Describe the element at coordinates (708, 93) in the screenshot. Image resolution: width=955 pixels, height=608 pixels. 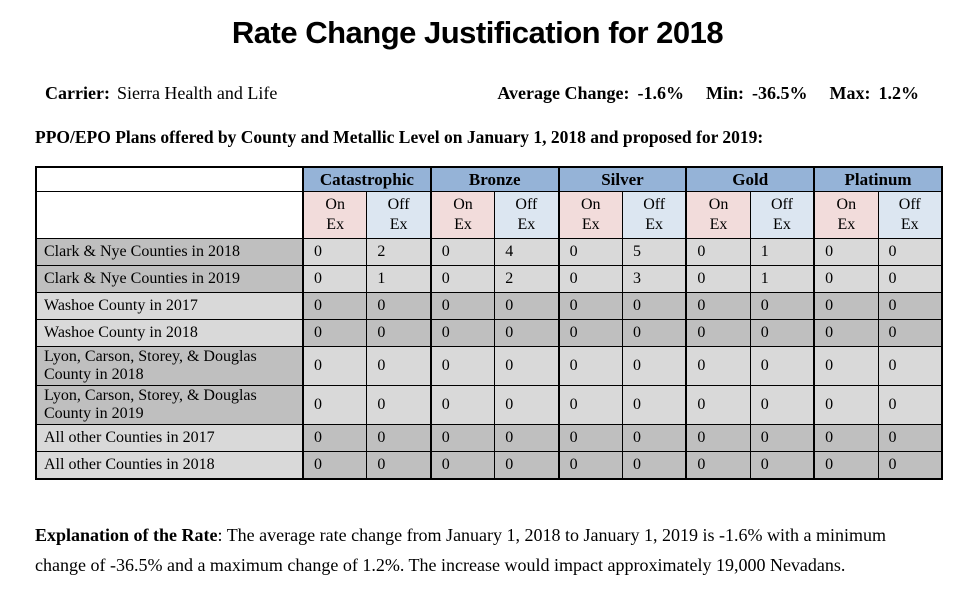
I see `rate-stats: Average Change: -1.6% Min: -36.5% Max: 1.2%` at that location.